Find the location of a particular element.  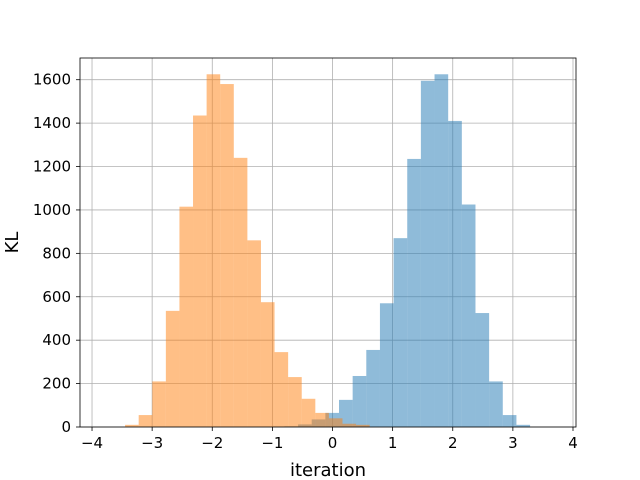

x-tick-label: −4 is located at coordinates (92, 443).